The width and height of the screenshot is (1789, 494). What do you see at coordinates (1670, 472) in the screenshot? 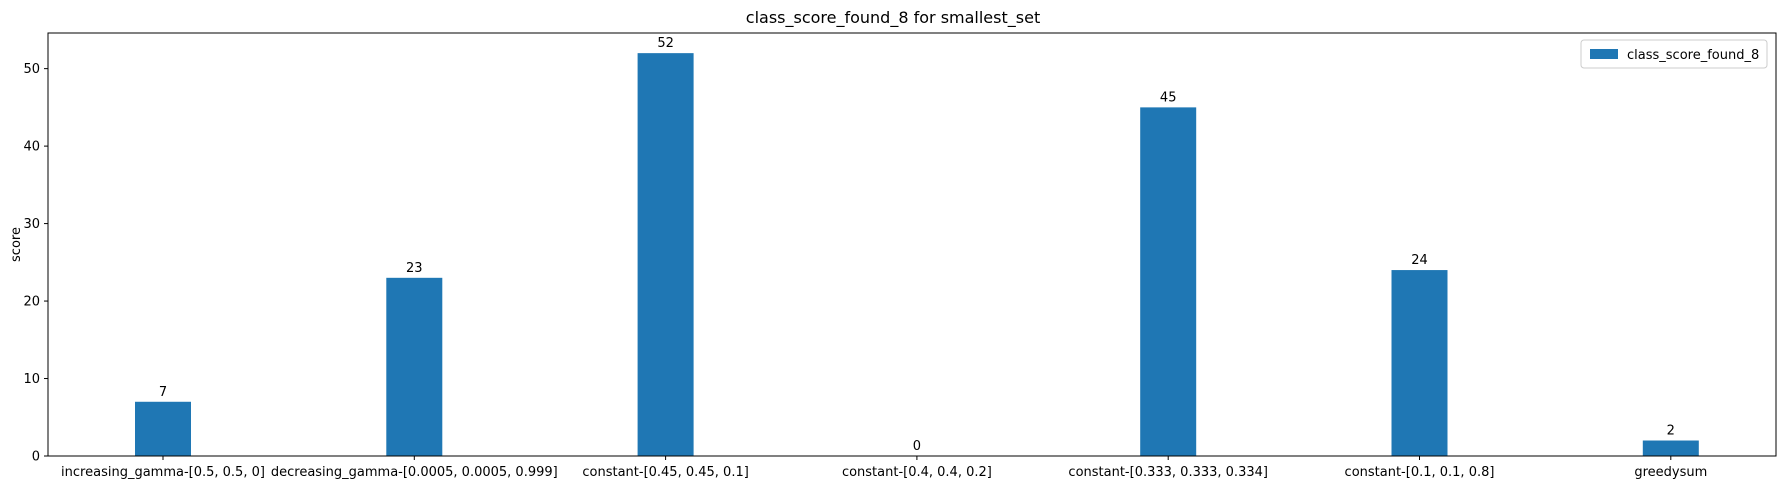
I see `x-tick-label: greedysum` at bounding box center [1670, 472].